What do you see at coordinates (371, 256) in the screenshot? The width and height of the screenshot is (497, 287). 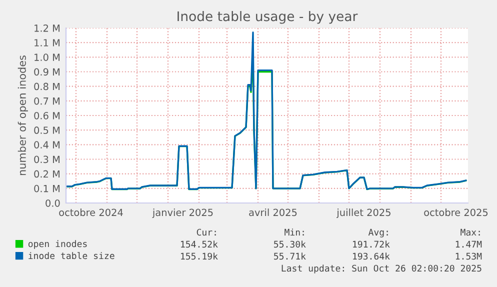 I see `text: 193.64k` at bounding box center [371, 256].